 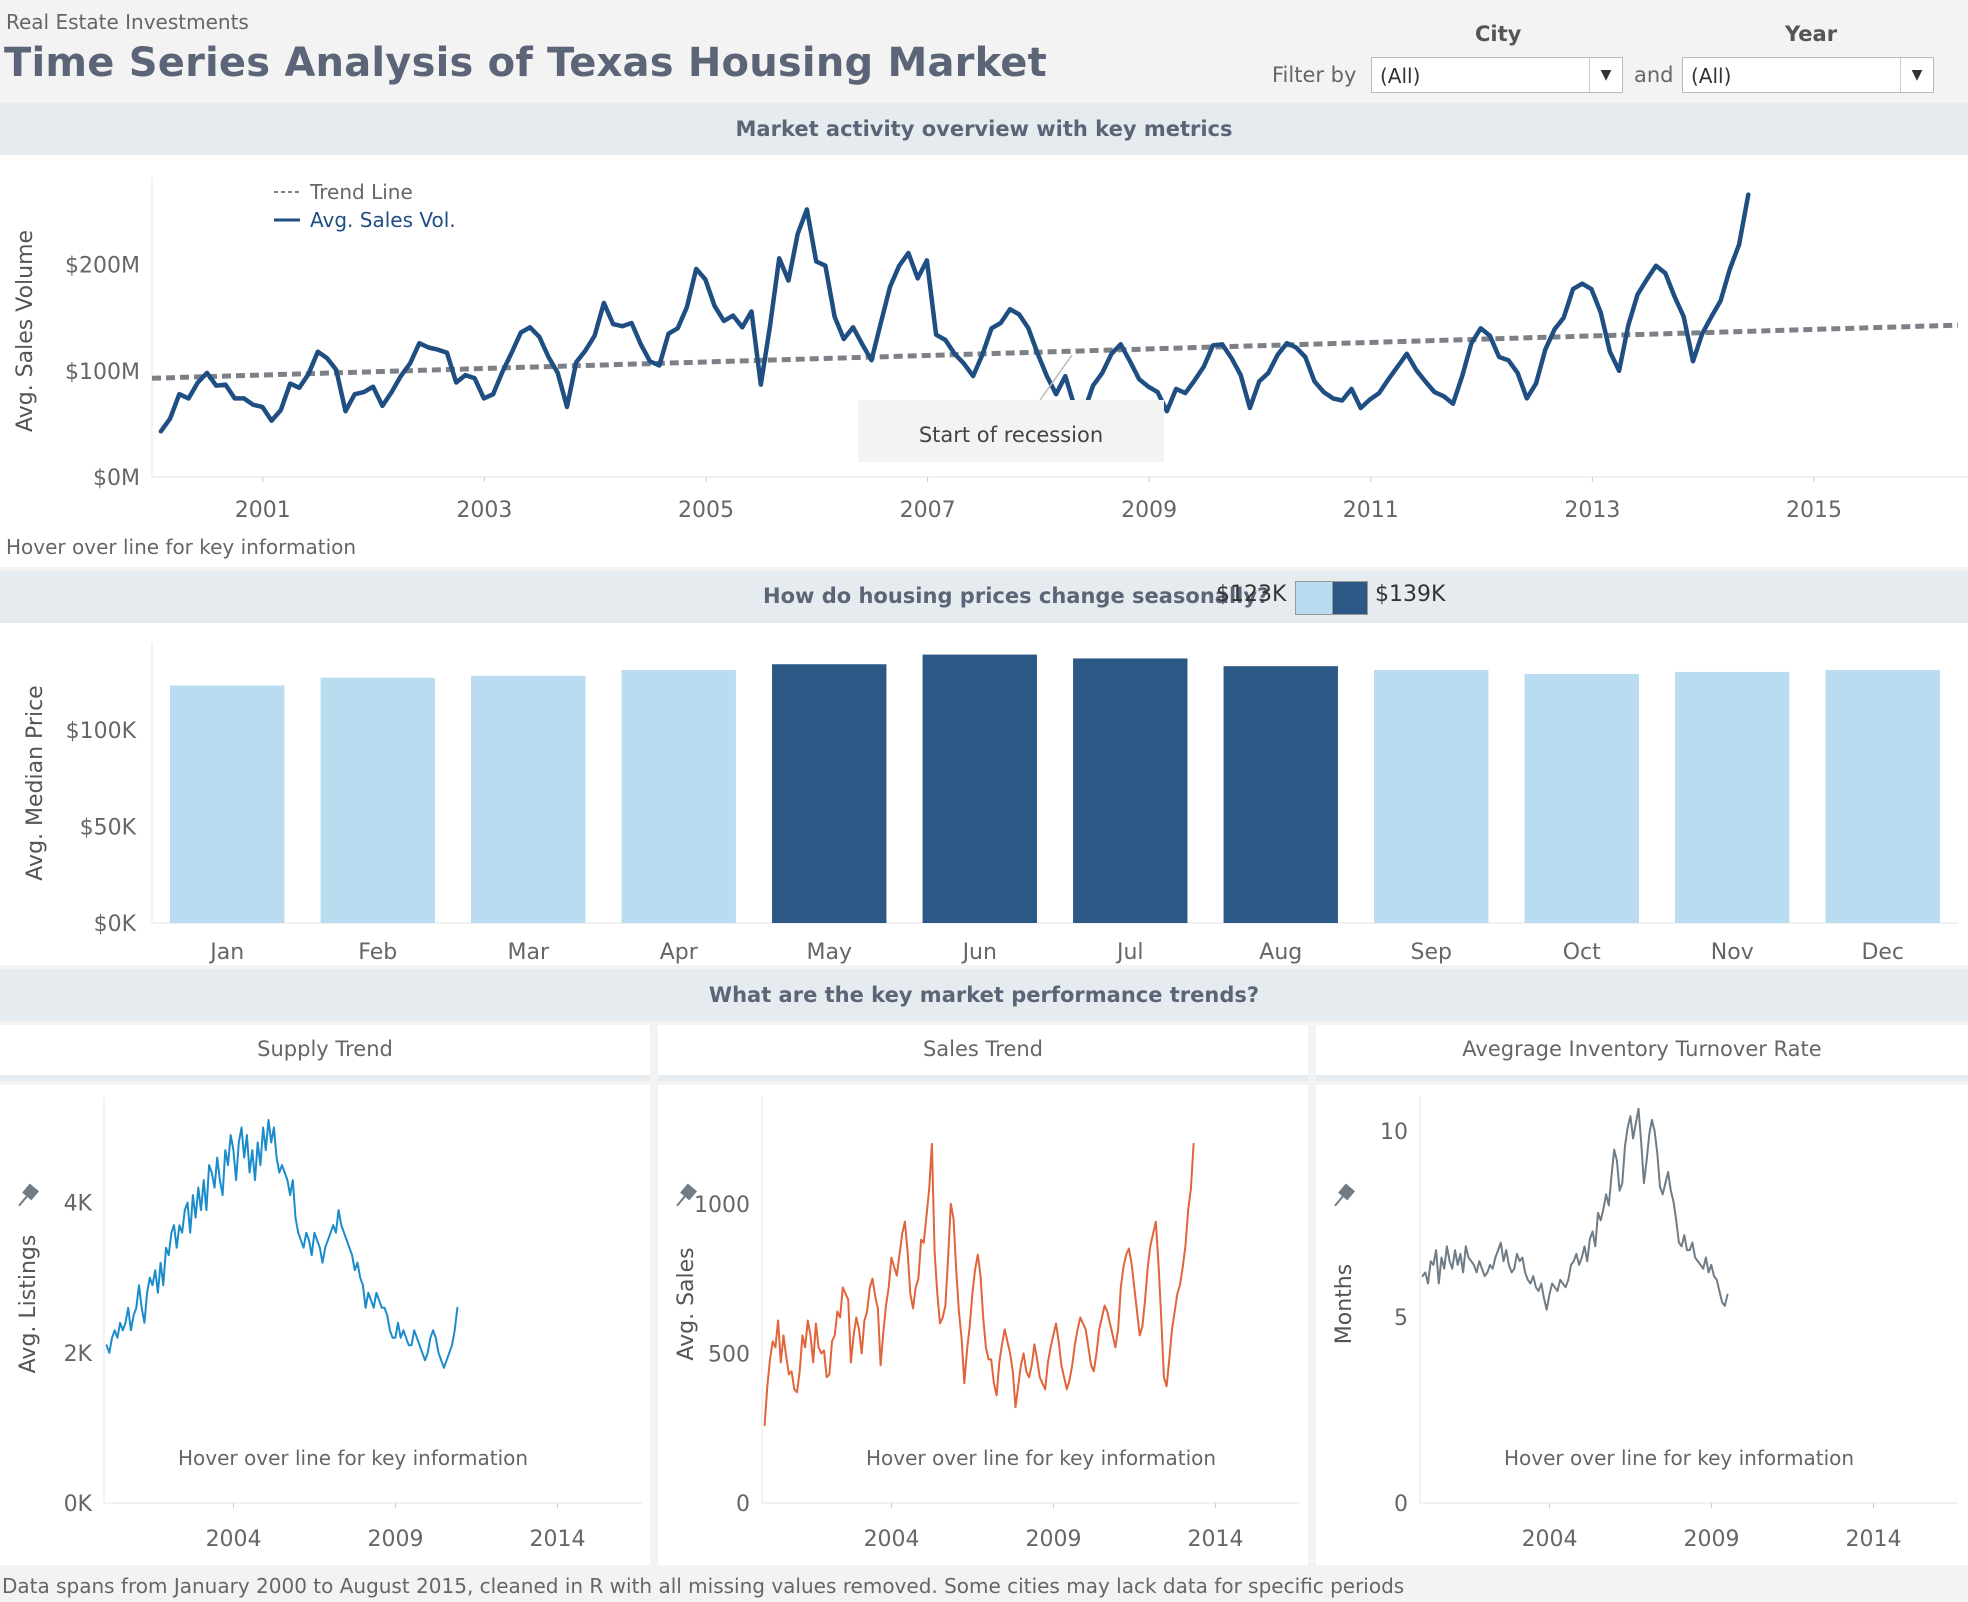 I want to click on x-tick-label: Dec, so click(x=1882, y=952).